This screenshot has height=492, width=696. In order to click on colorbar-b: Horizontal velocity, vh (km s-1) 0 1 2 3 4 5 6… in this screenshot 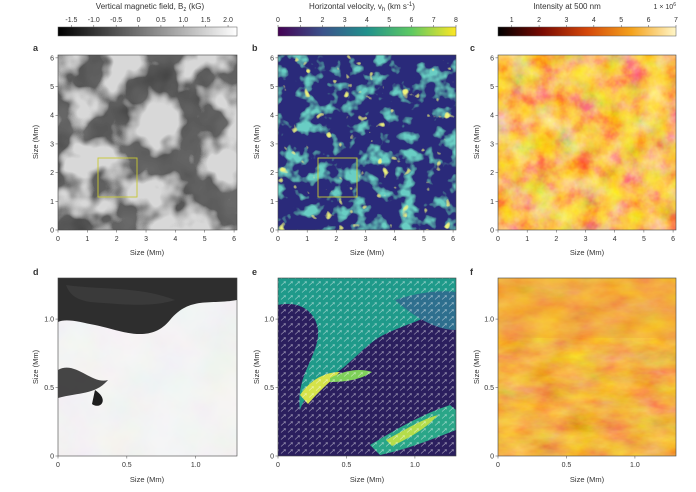, I will do `click(367, 19)`.